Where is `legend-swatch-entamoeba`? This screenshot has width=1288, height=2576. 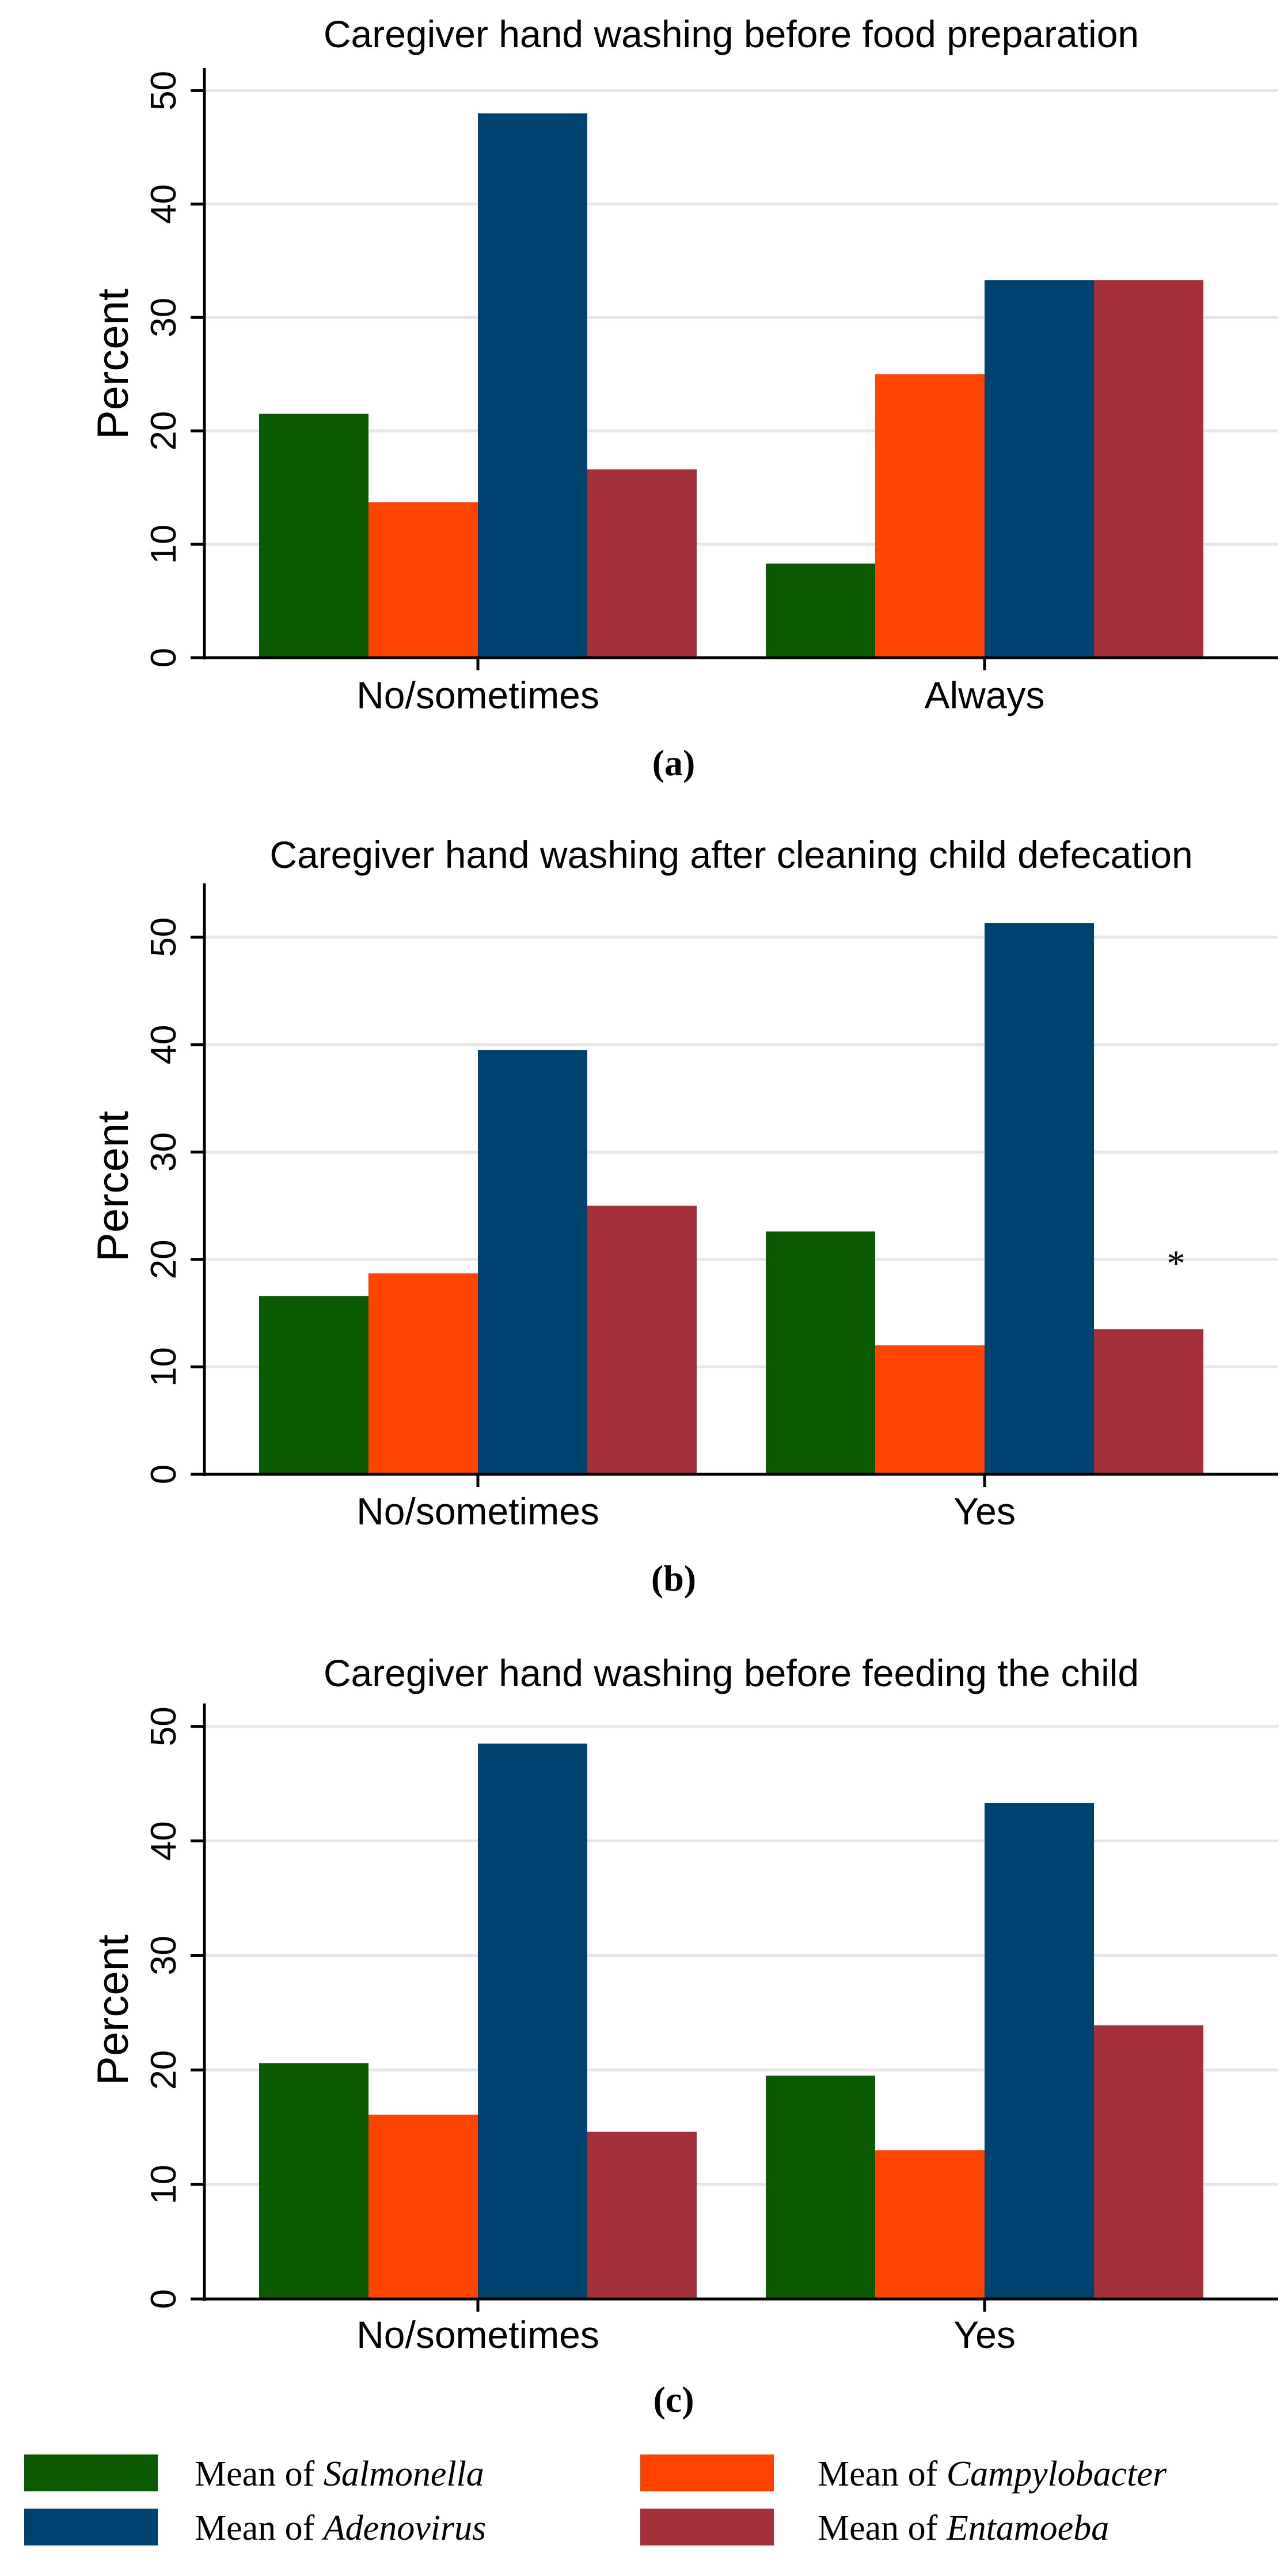 legend-swatch-entamoeba is located at coordinates (707, 2527).